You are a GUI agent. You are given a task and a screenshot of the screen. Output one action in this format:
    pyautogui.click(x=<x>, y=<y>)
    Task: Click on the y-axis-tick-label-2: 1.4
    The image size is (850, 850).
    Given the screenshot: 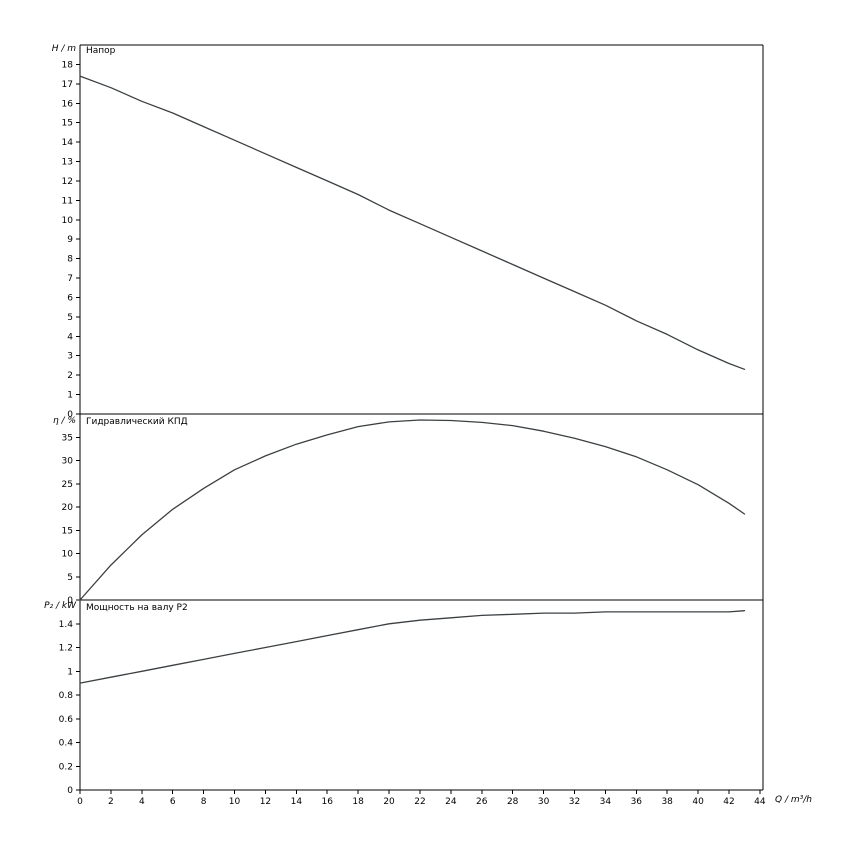 What is the action you would take?
    pyautogui.click(x=66, y=625)
    